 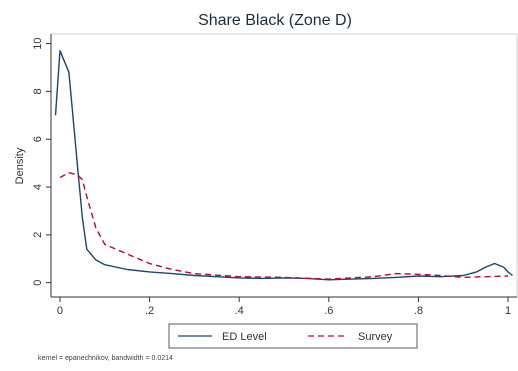 I want to click on y-tick-label: 4, so click(x=38, y=187).